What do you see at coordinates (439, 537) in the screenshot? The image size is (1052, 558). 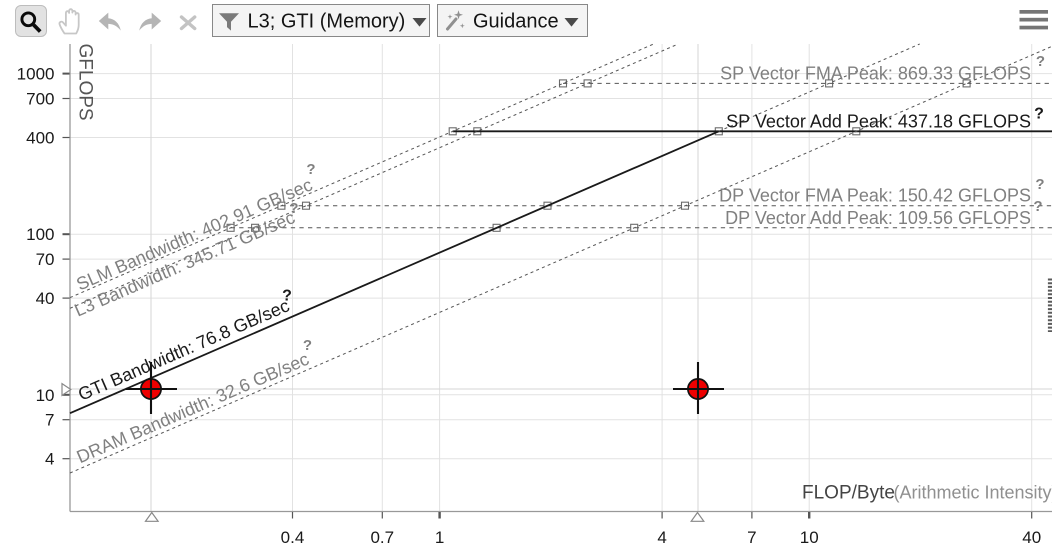 I see `svg-text: 1` at bounding box center [439, 537].